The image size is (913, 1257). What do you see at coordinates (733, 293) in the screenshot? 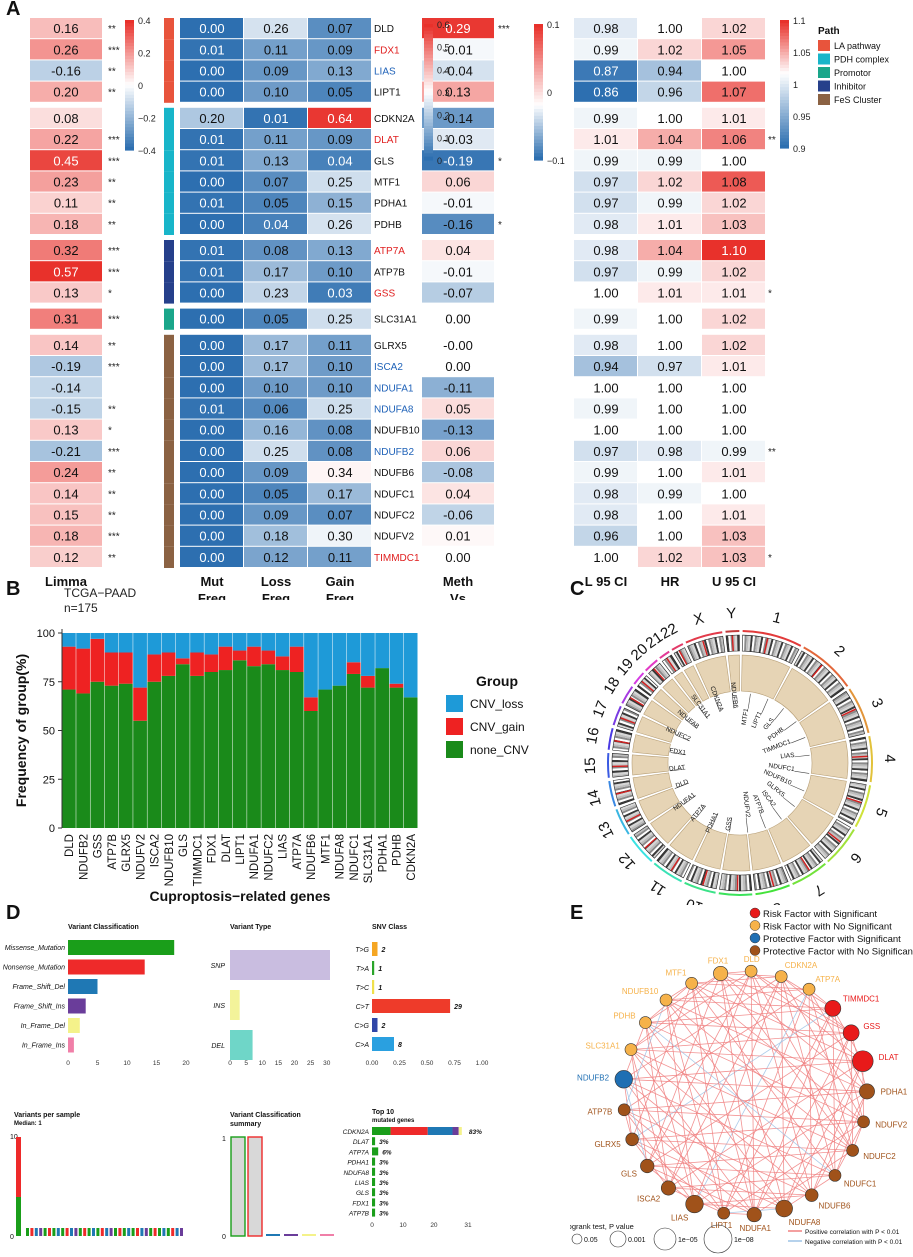
I see `u95-value: 1.01` at bounding box center [733, 293].